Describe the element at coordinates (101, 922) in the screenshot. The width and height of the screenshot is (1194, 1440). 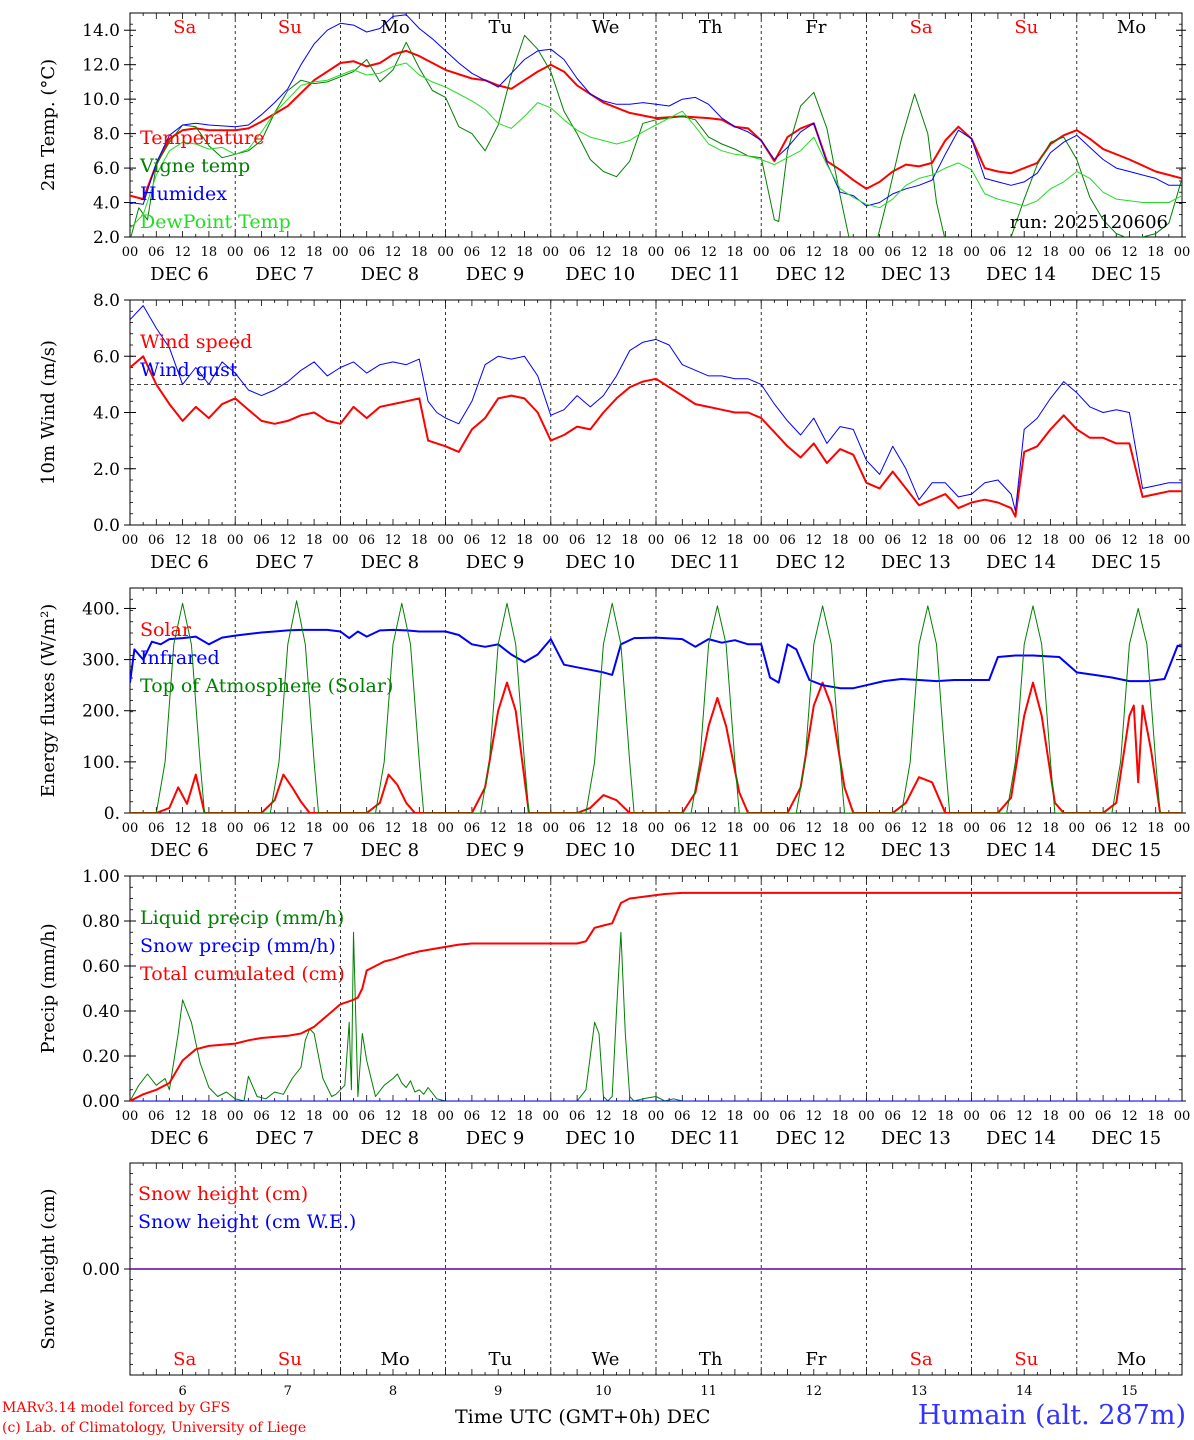
I see `y-tick-label: 0.80` at that location.